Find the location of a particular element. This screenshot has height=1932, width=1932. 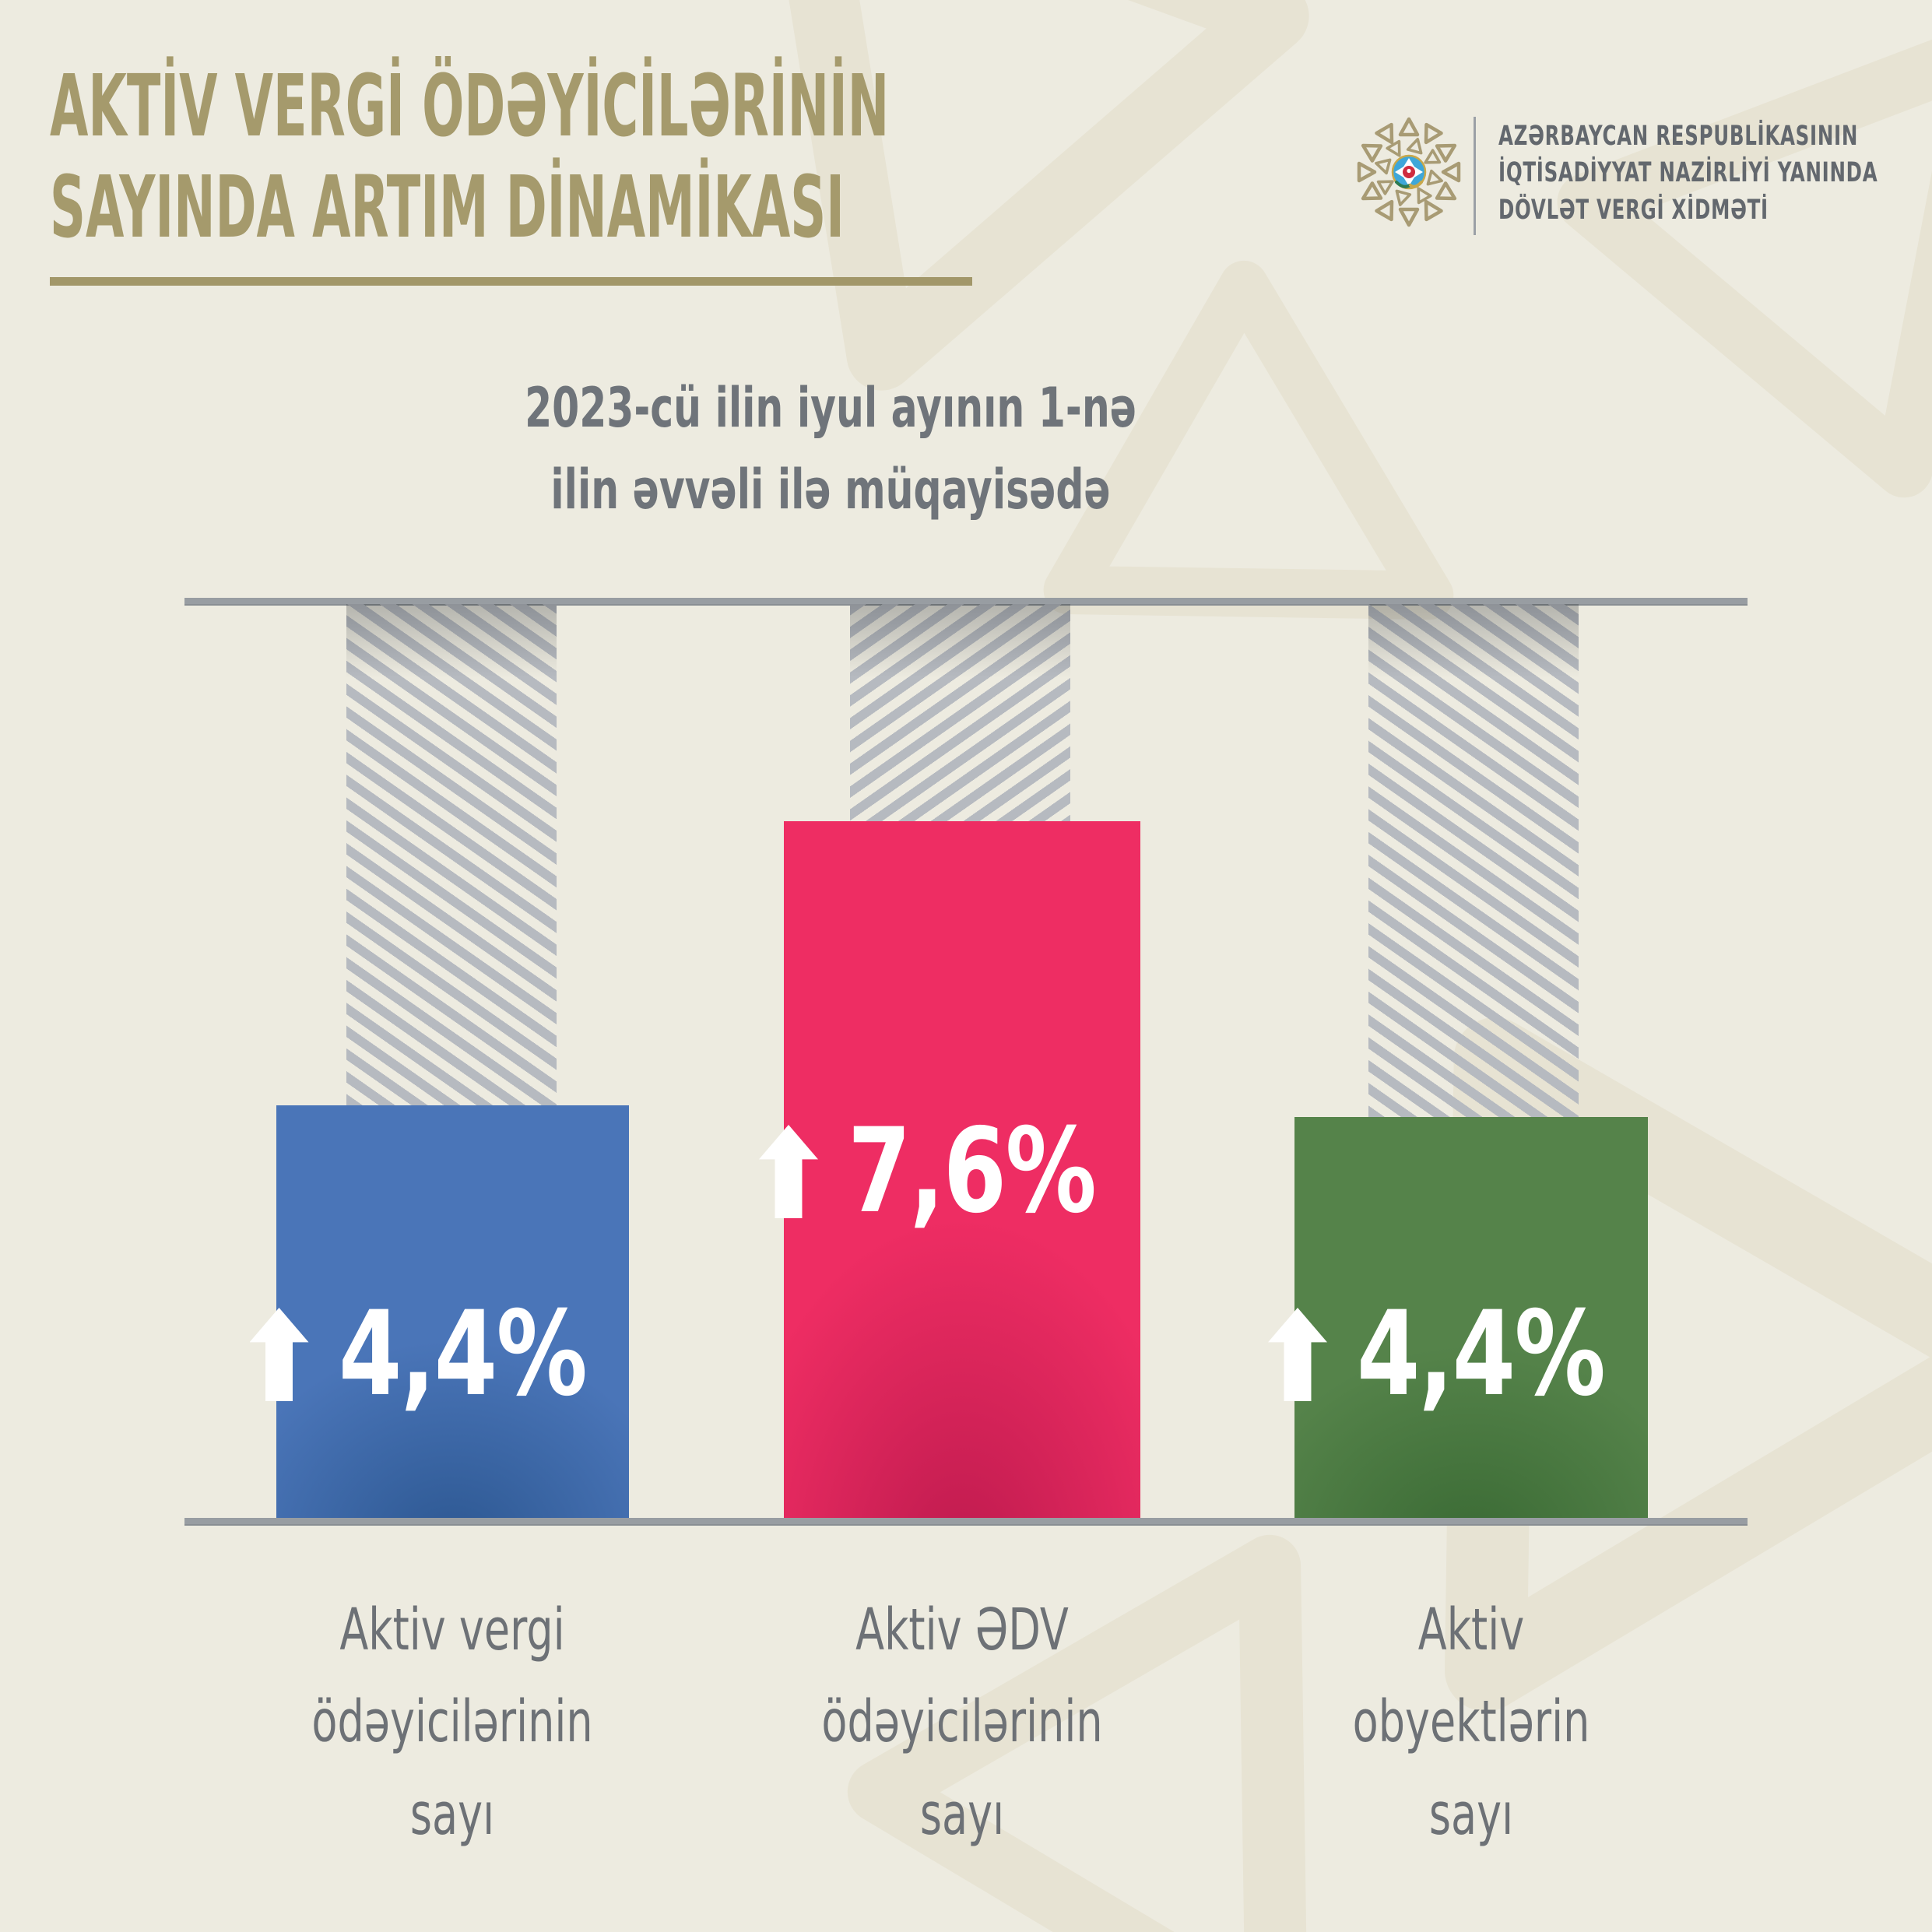

label-line: Aktiv vergi is located at coordinates (452, 1630).